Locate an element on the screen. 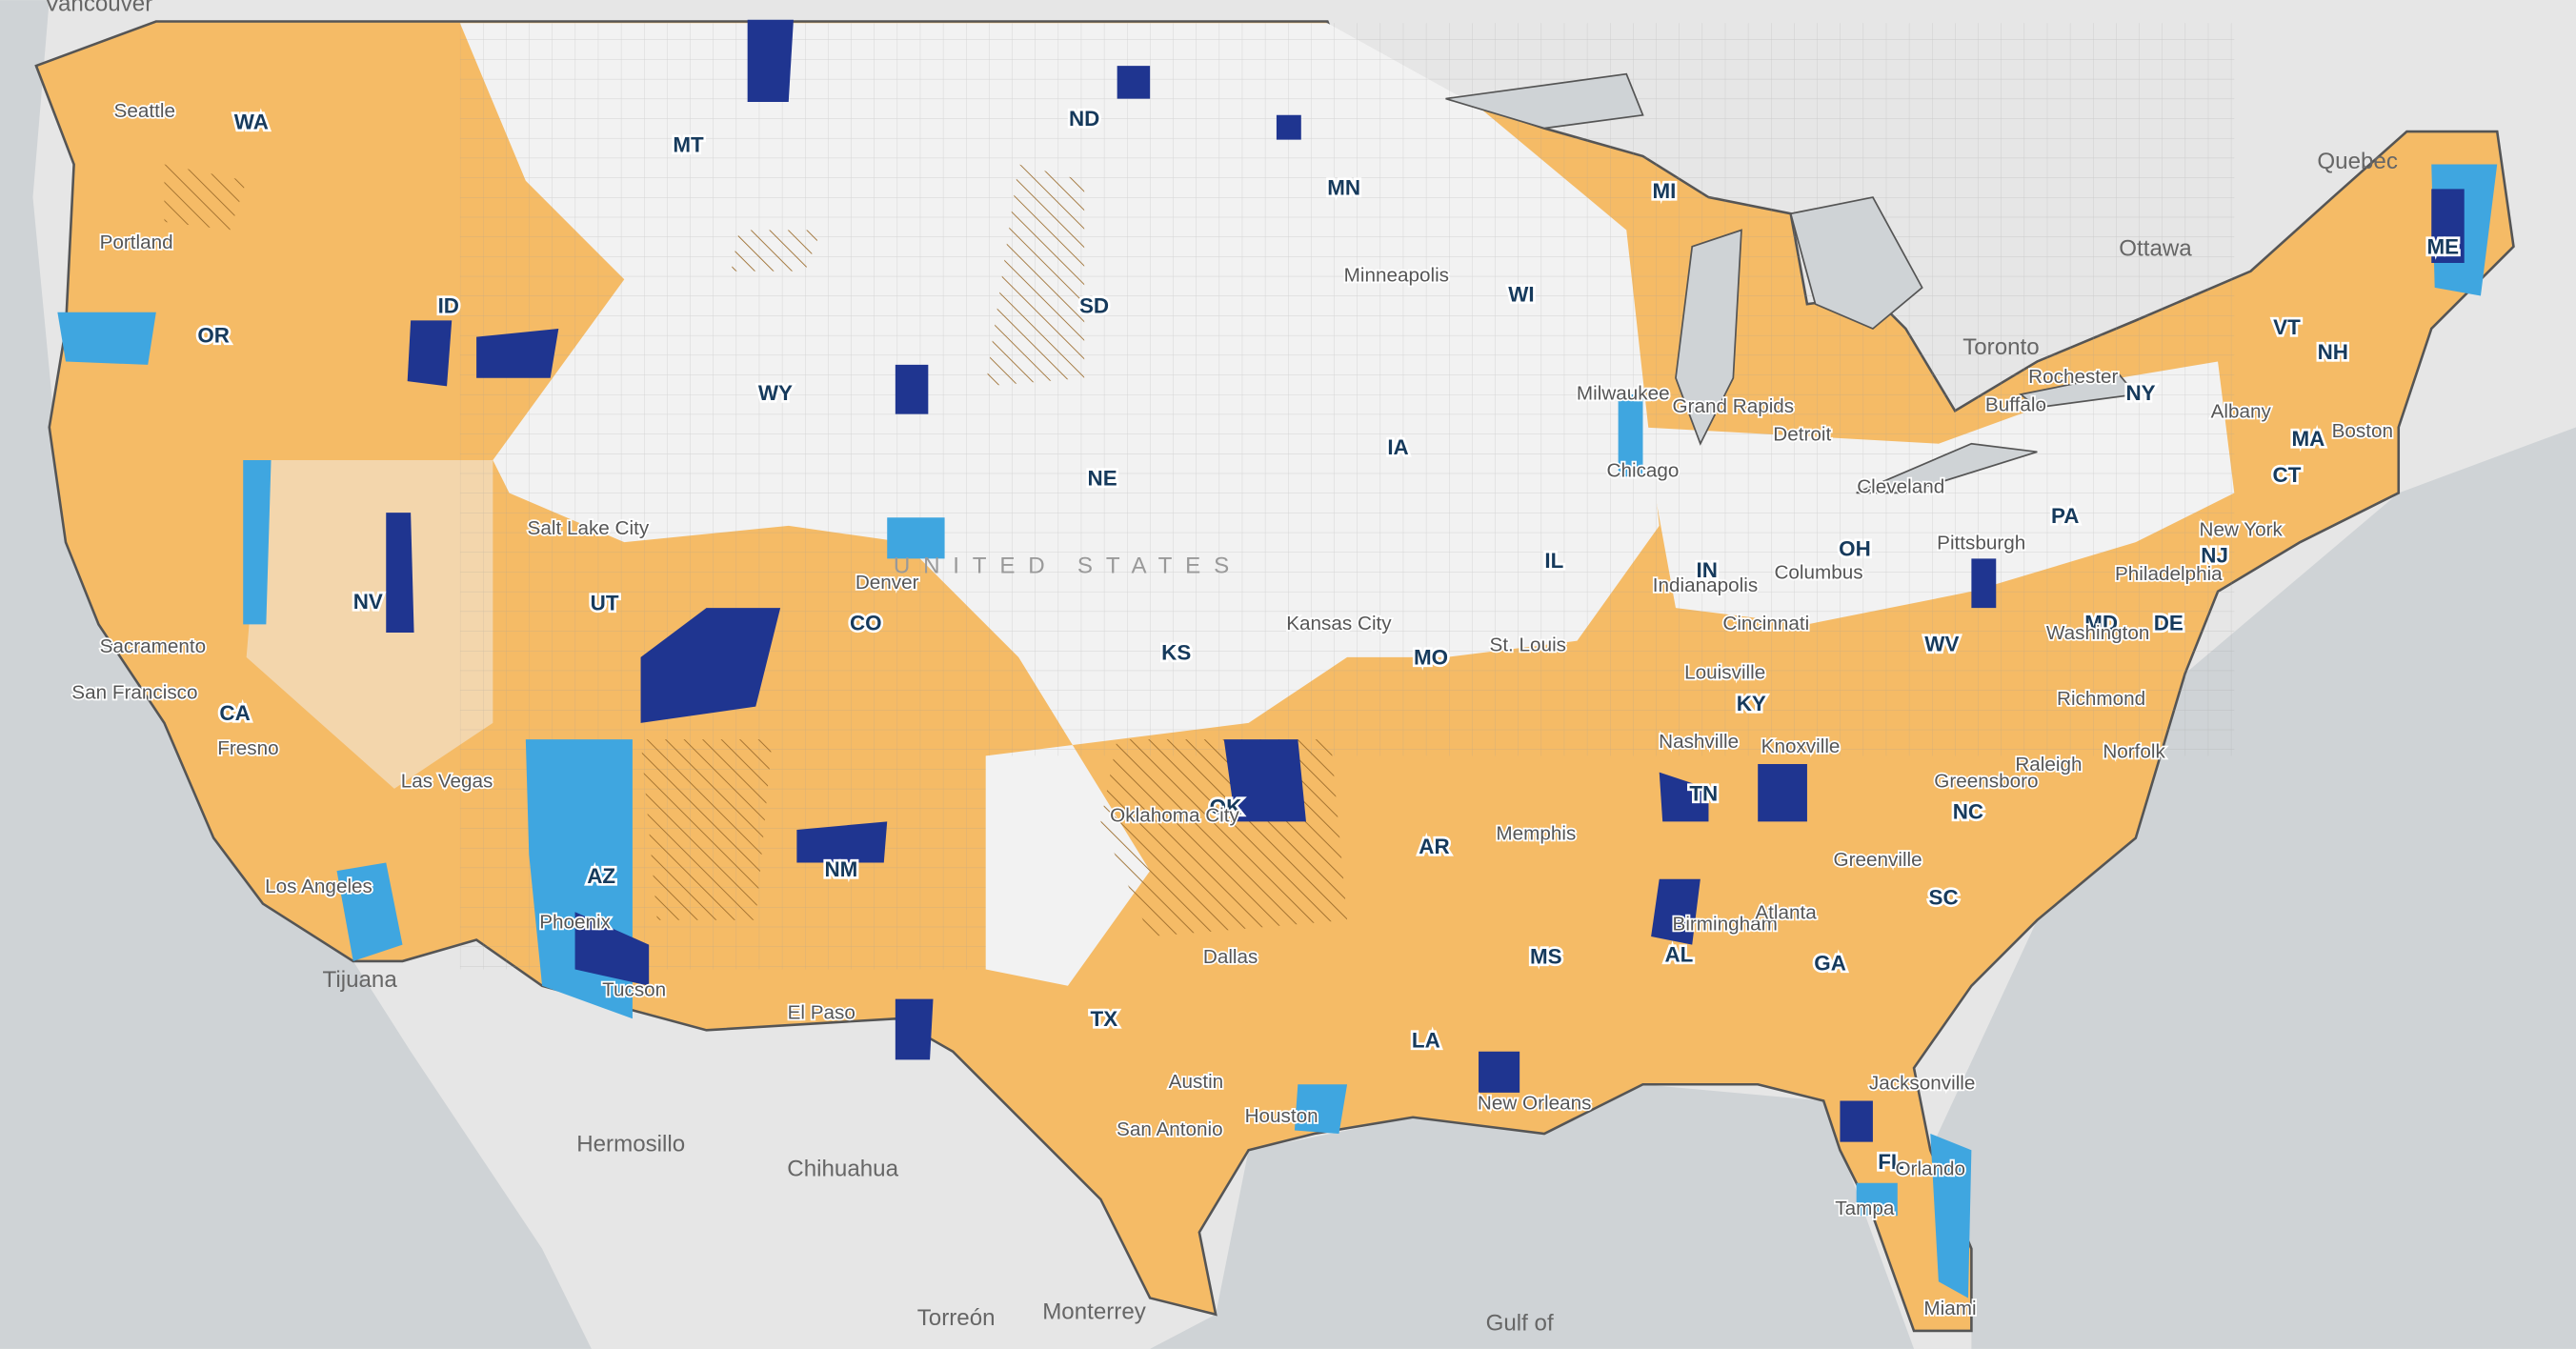 This screenshot has height=1349, width=2576. state-label: CA is located at coordinates (234, 713).